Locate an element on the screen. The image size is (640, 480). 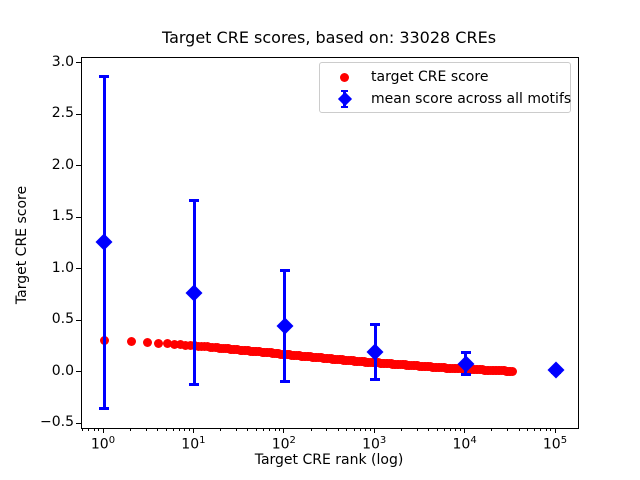
legend-label: target CRE score is located at coordinates (430, 77).